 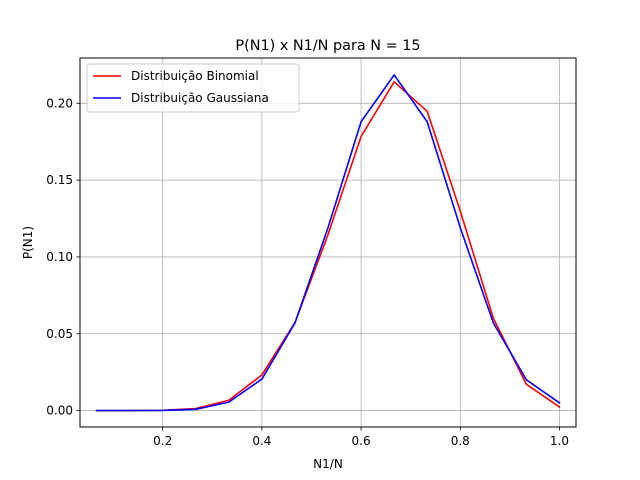 I want to click on x-tick-label: 0.2, so click(x=162, y=441).